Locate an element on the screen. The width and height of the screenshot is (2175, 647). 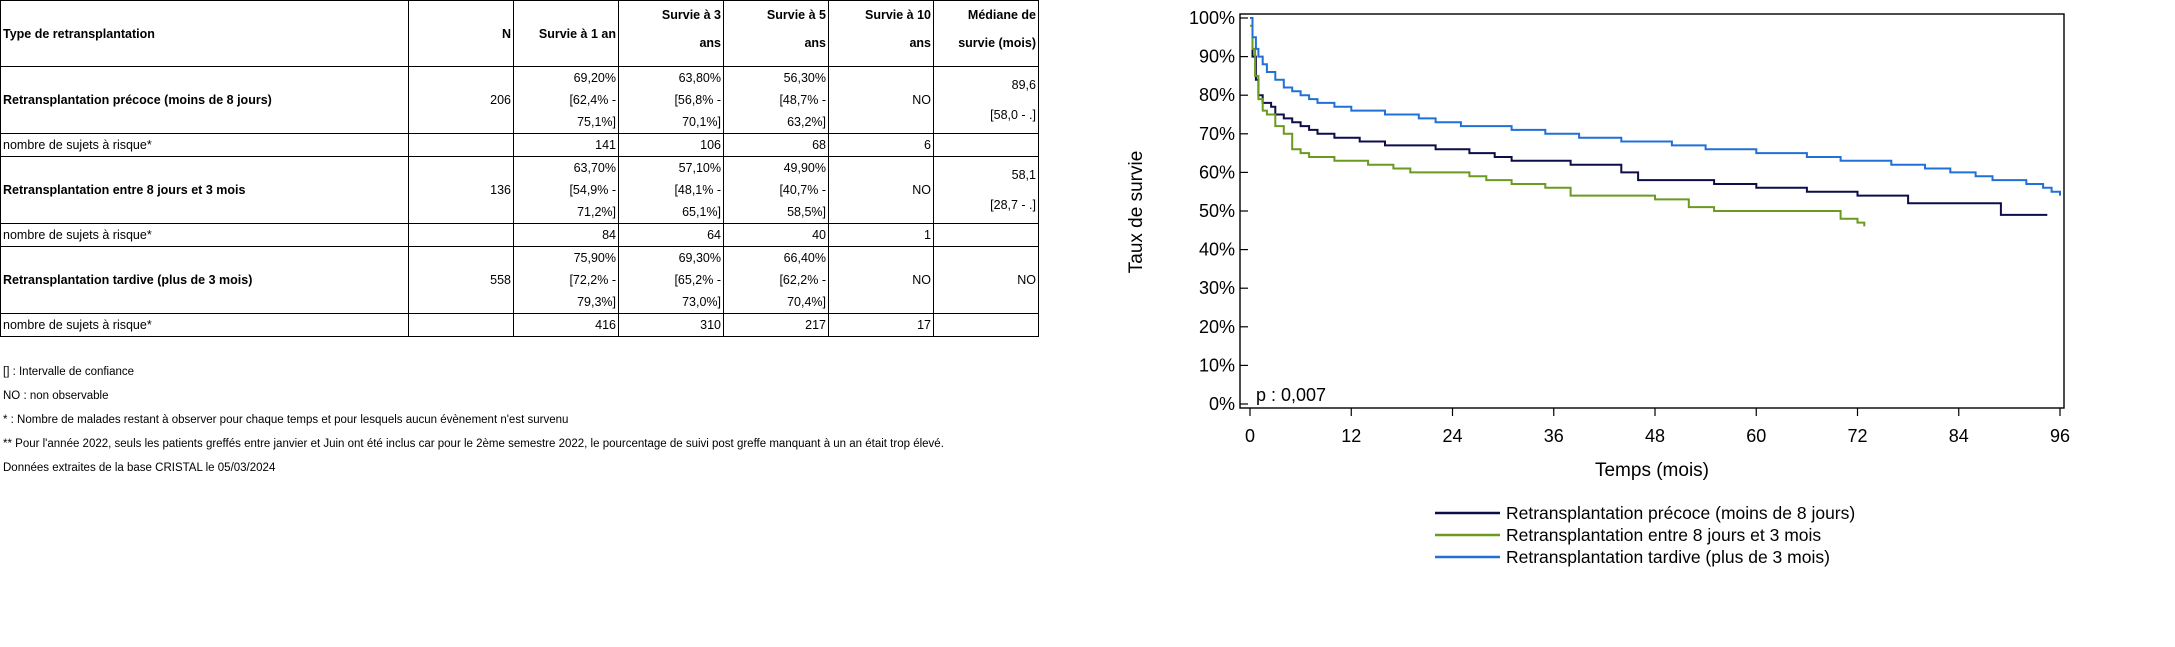
cell-n: 558 is located at coordinates (461, 280).